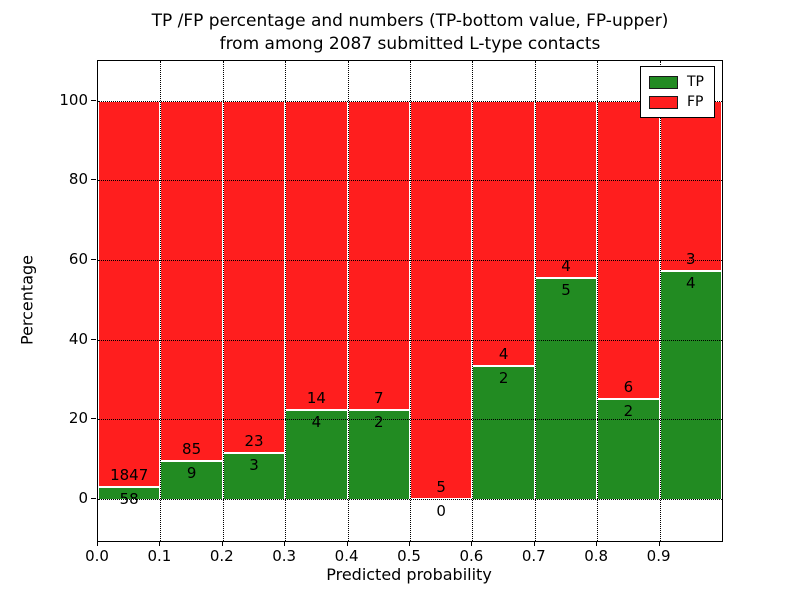 This screenshot has height=600, width=800. I want to click on tp-count-label: 58, so click(129, 498).